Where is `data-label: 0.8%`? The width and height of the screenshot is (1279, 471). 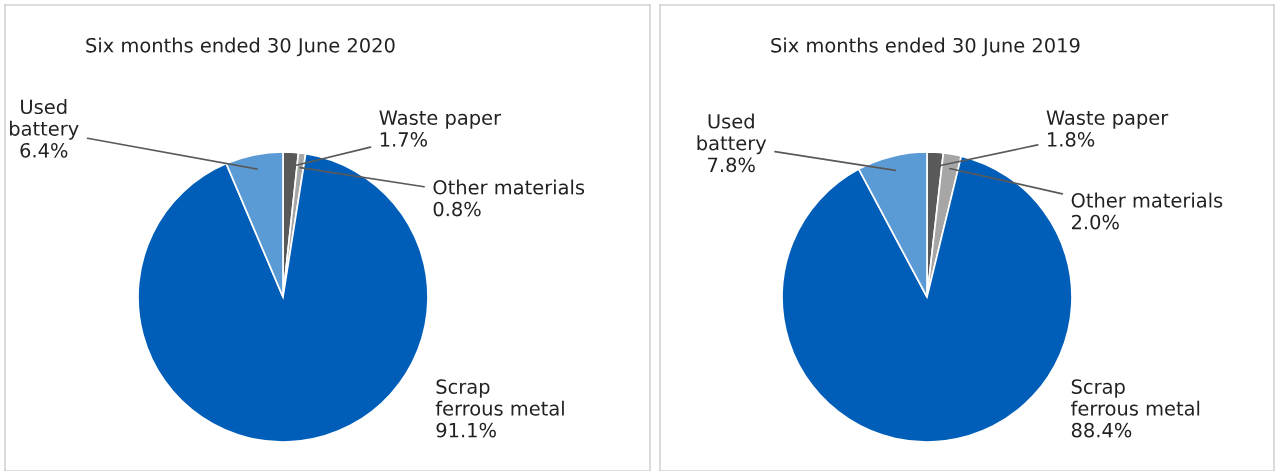
data-label: 0.8% is located at coordinates (457, 209).